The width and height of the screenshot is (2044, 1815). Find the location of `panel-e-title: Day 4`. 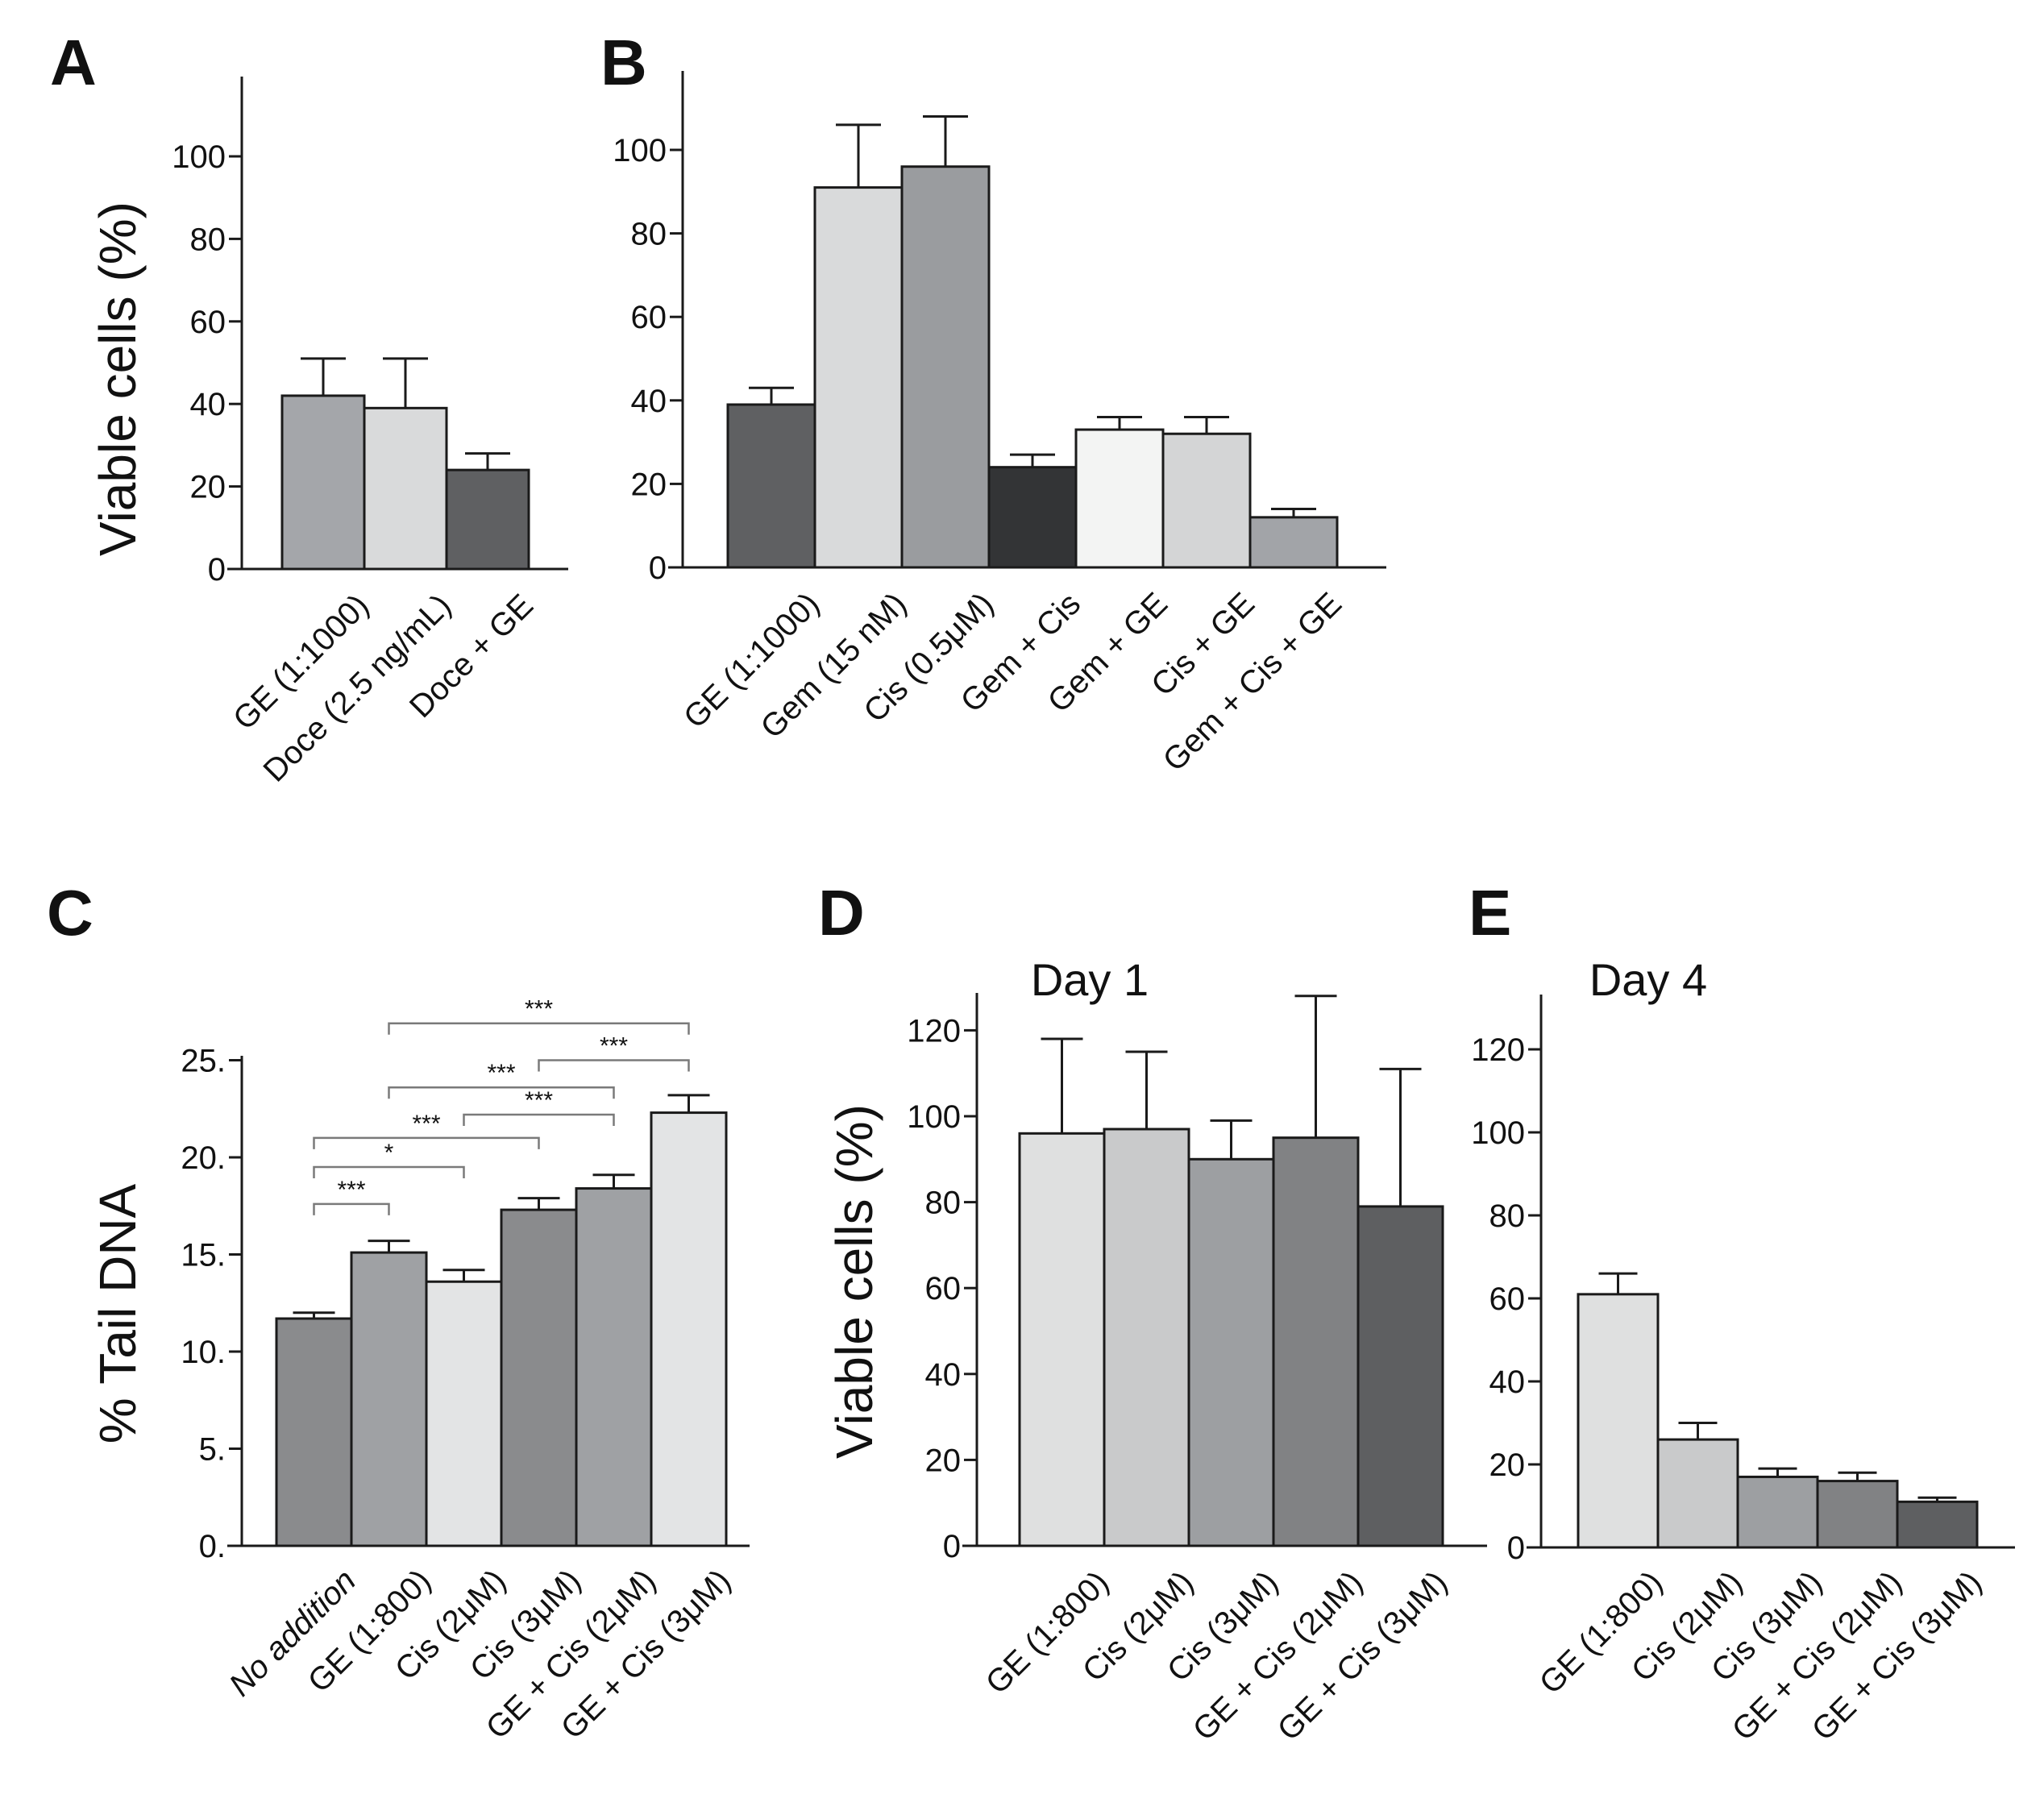

panel-e-title: Day 4 is located at coordinates (1648, 980).